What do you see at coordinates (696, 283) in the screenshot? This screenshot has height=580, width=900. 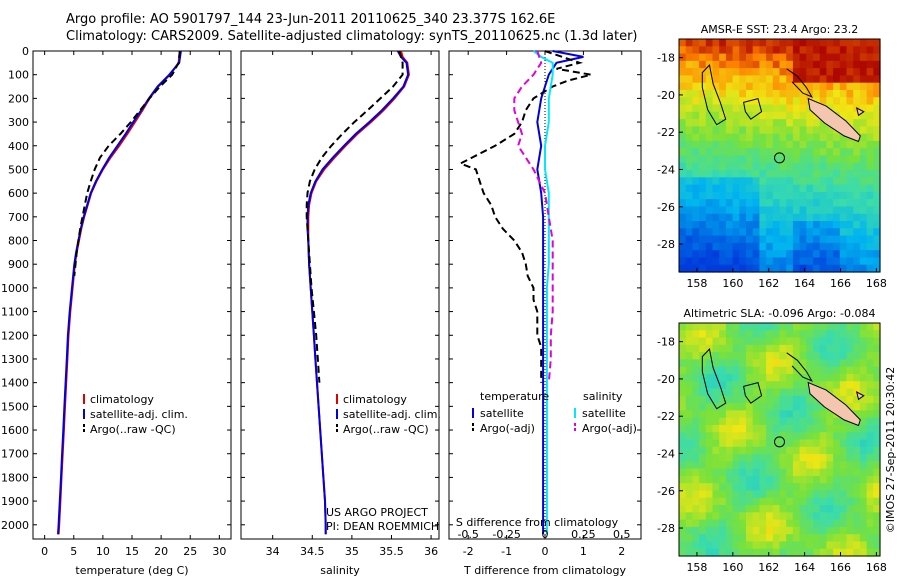 I see `map-x-tick-label-3-158: 158` at bounding box center [696, 283].